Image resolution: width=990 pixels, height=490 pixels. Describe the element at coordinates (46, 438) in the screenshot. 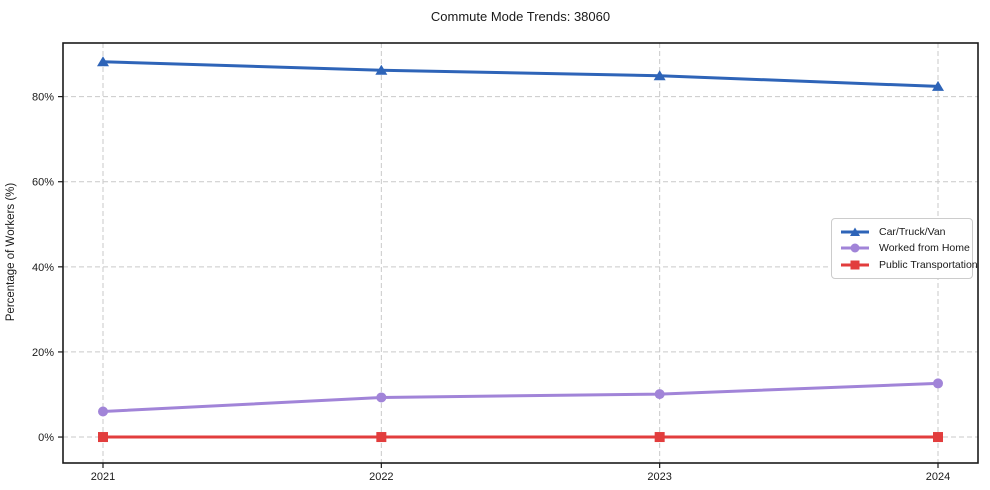

I see `y-tick-label: 0%` at that location.